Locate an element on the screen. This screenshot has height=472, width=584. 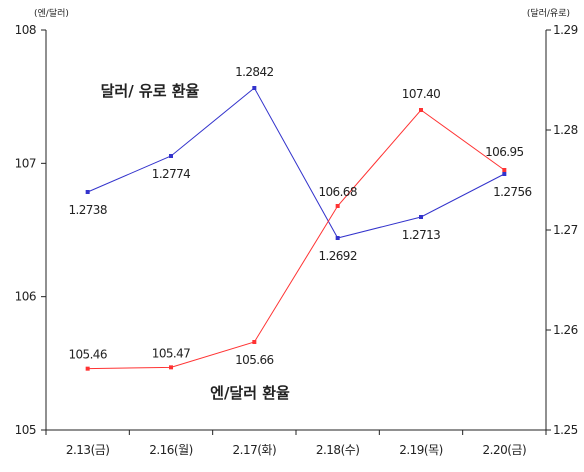
series-name-label: 달러/ 유로 환율 is located at coordinates (150, 91).